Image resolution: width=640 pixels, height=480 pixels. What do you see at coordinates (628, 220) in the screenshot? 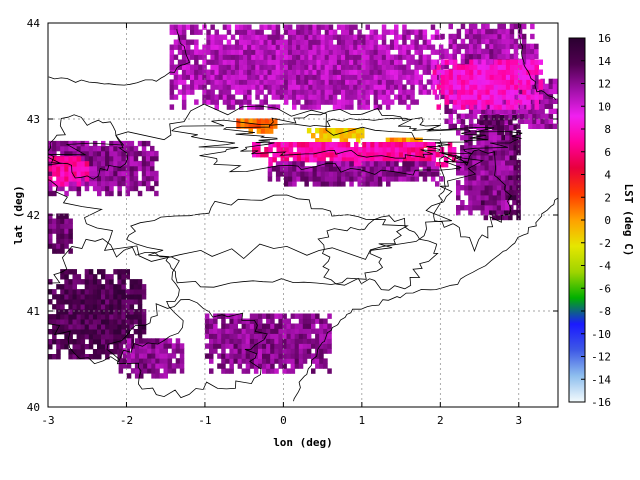
I see `colorbar-title: LST (deg C)` at bounding box center [628, 220].